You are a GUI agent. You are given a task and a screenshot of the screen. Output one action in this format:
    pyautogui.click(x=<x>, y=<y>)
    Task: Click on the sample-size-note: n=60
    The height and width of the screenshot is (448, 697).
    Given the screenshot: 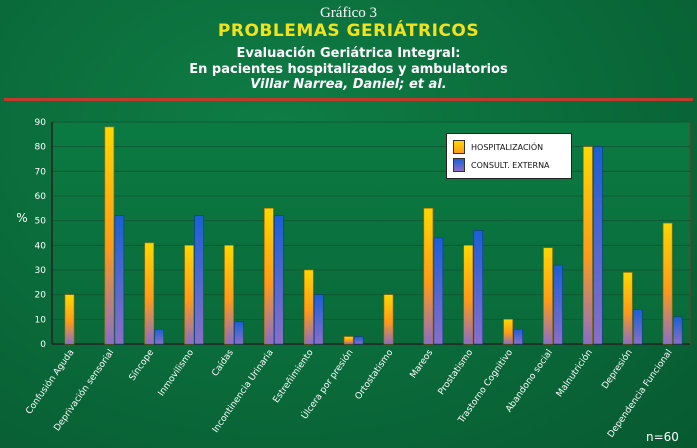 What is the action you would take?
    pyautogui.click(x=662, y=437)
    